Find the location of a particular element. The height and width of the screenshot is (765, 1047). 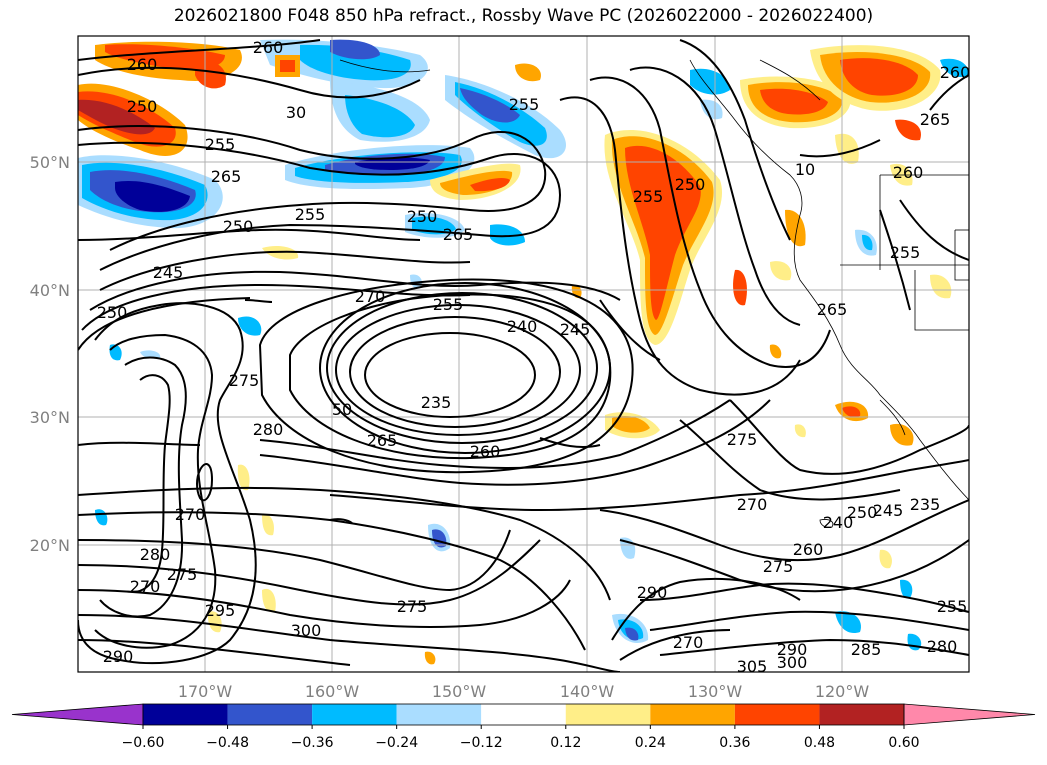

lon-label: 160°W is located at coordinates (332, 691).